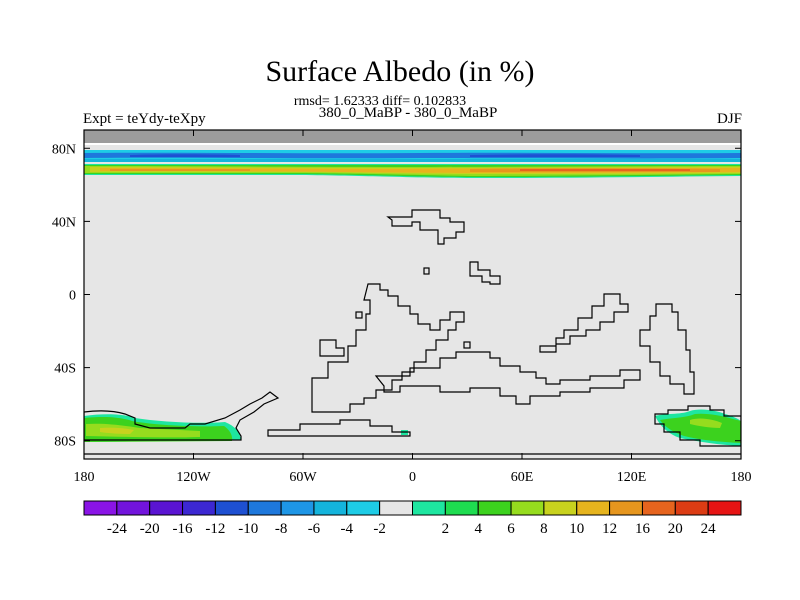  What do you see at coordinates (408, 113) in the screenshot?
I see `plot-subtitle: 380_0_MaBP - 380_0_MaBP` at bounding box center [408, 113].